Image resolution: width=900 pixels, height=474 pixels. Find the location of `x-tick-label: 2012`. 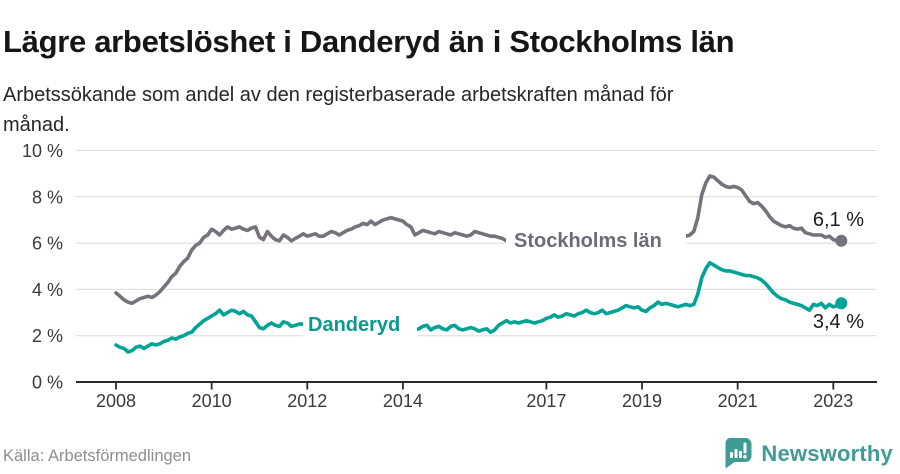

x-tick-label: 2012 is located at coordinates (307, 401).